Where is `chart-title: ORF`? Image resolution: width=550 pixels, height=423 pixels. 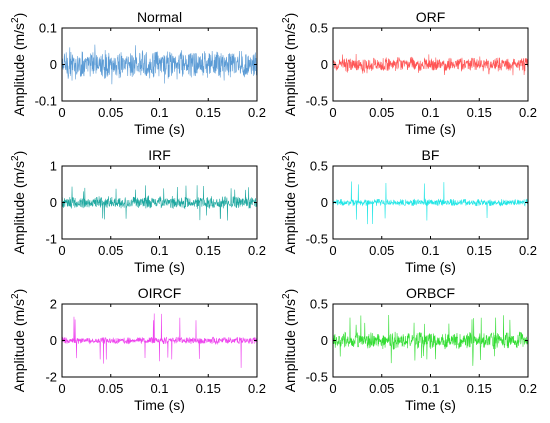
chart-title: ORF is located at coordinates (431, 17).